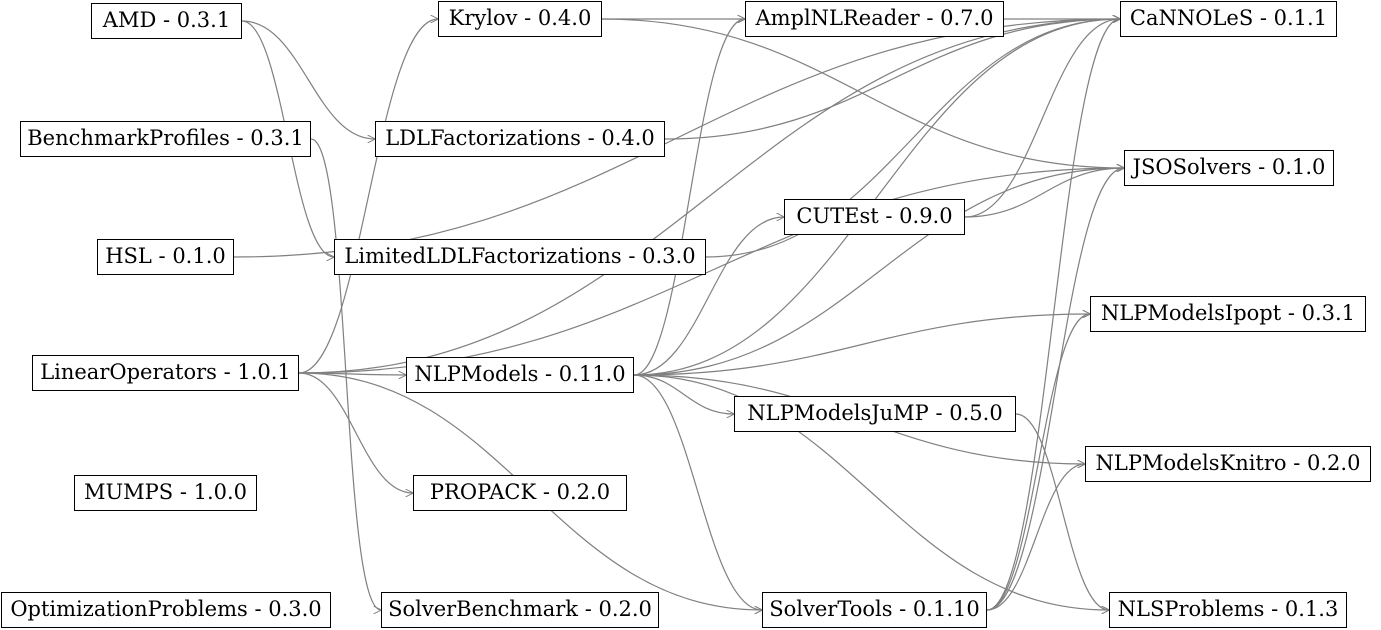 The image size is (1381, 630). What do you see at coordinates (165, 257) in the screenshot?
I see `node-hsl: HSL - 0.1.0` at bounding box center [165, 257].